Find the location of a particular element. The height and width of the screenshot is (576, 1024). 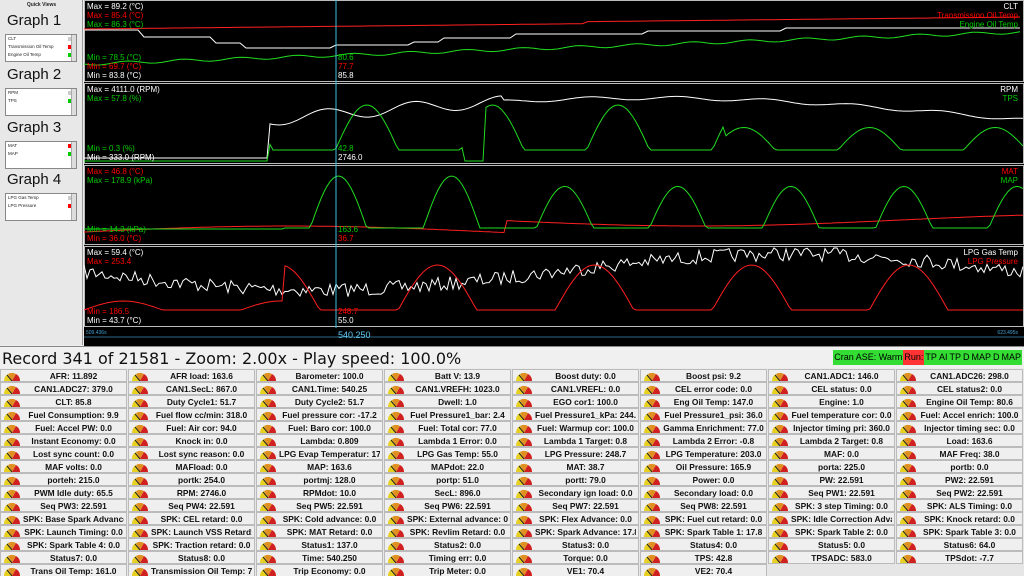

gauge-readout: Seq PW2: 22.591 is located at coordinates (959, 492).